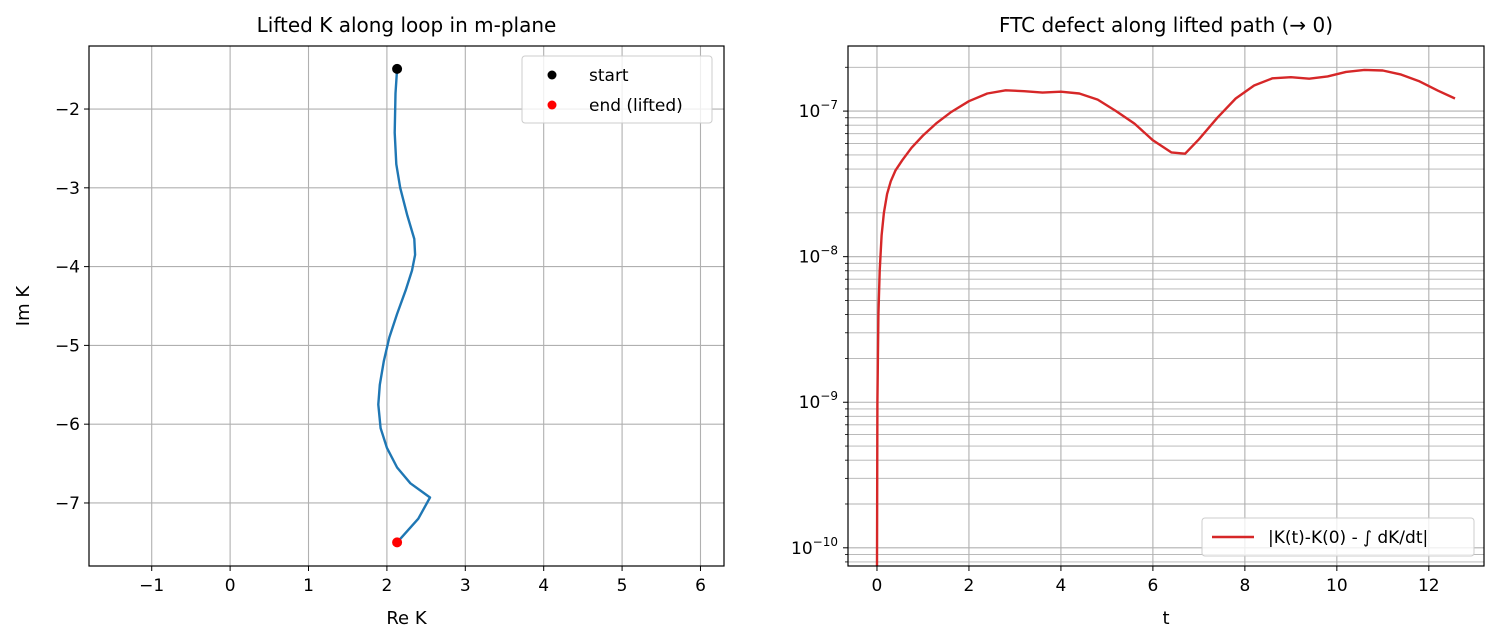  What do you see at coordinates (406, 618) in the screenshot?
I see `left-x-axis-label: Re K` at bounding box center [406, 618].